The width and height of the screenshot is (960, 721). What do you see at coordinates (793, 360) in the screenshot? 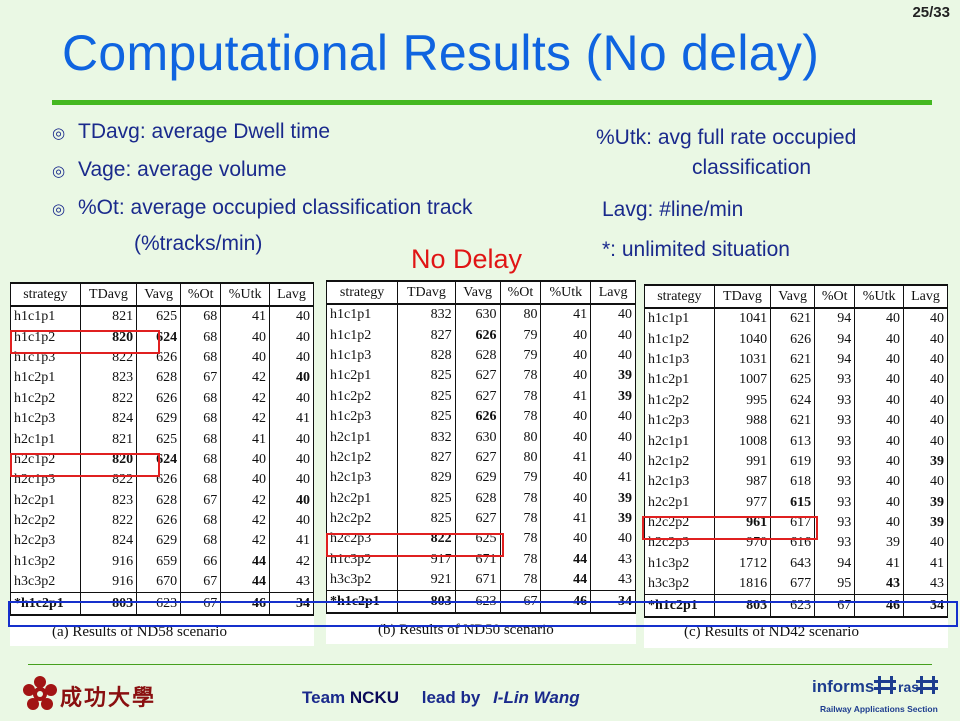
I see `table-cell: 621` at bounding box center [793, 360].